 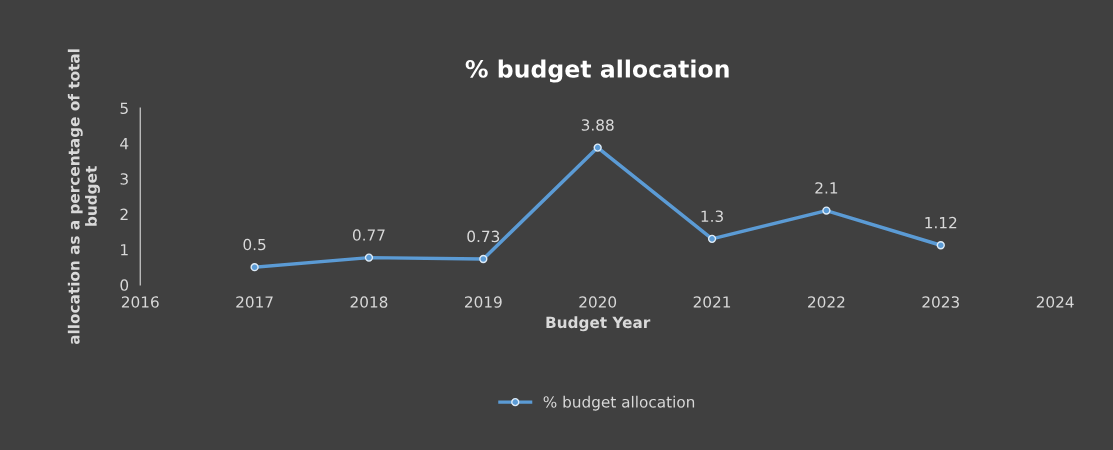 I want to click on y-tick-label: 1, so click(x=124, y=250).